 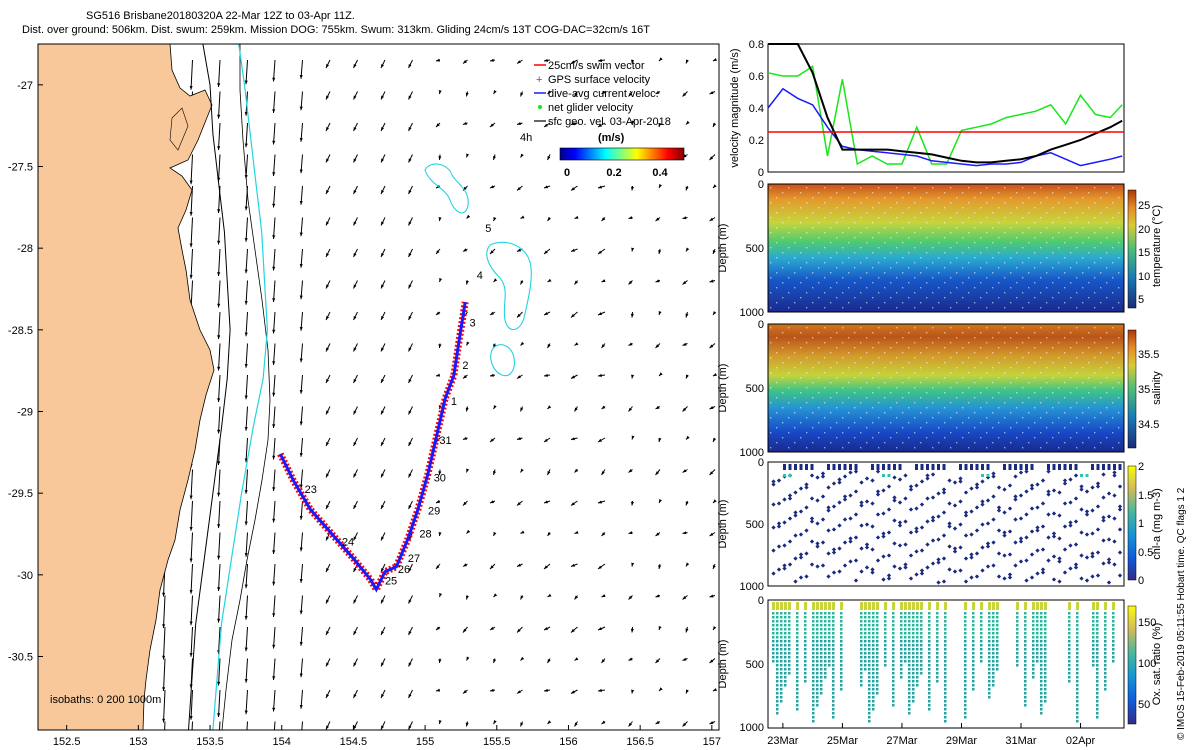 What do you see at coordinates (20, 494) in the screenshot?
I see `map-ytick-label-5: -29.5` at bounding box center [20, 494].